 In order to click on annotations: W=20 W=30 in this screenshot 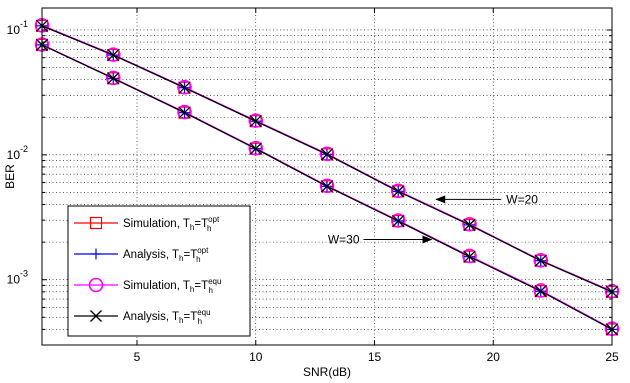, I will do `click(433, 219)`.